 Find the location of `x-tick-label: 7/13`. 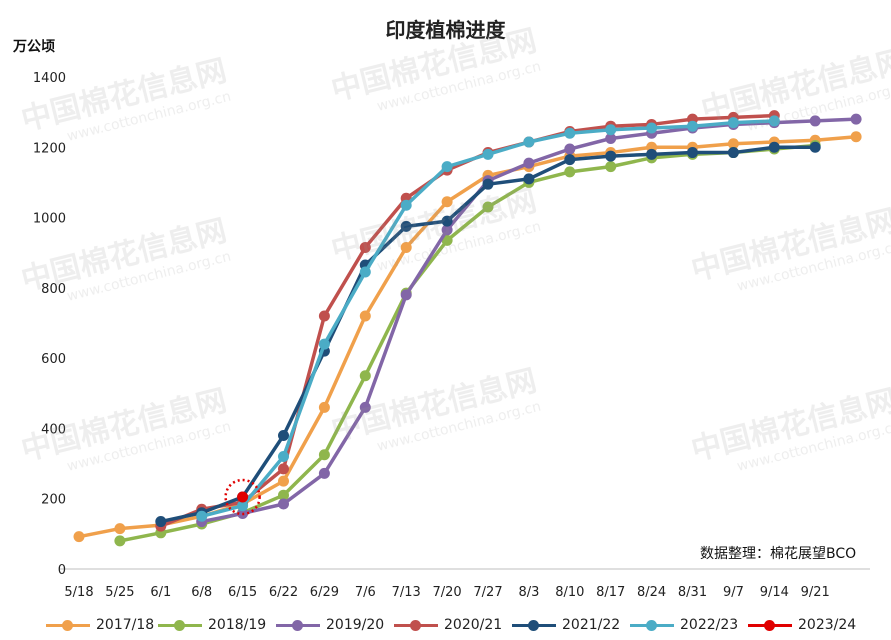

x-tick-label: 7/13 is located at coordinates (406, 592).